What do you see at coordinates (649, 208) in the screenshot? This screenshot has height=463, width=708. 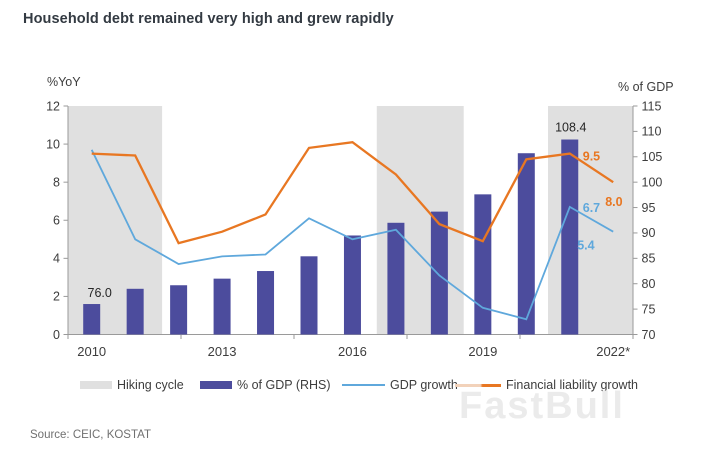 I see `right-axis-tick-label: 95` at bounding box center [649, 208].